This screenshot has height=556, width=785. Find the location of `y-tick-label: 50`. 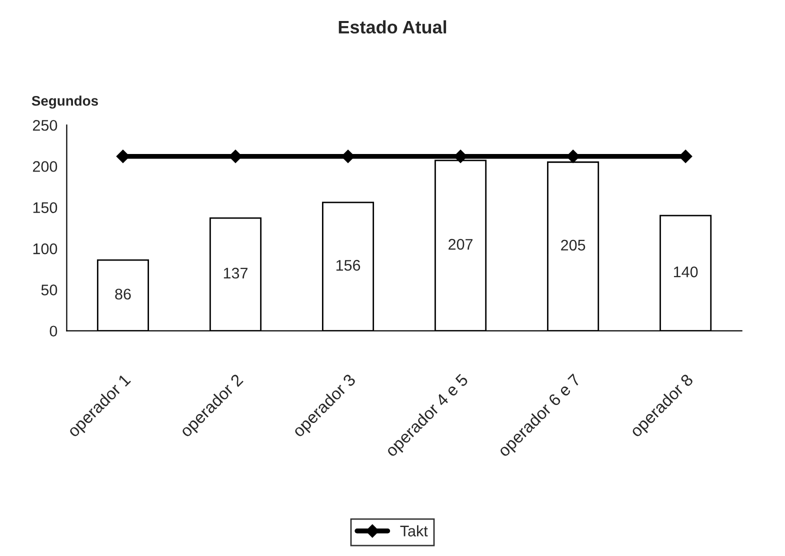

y-tick-label: 50 is located at coordinates (49, 290).